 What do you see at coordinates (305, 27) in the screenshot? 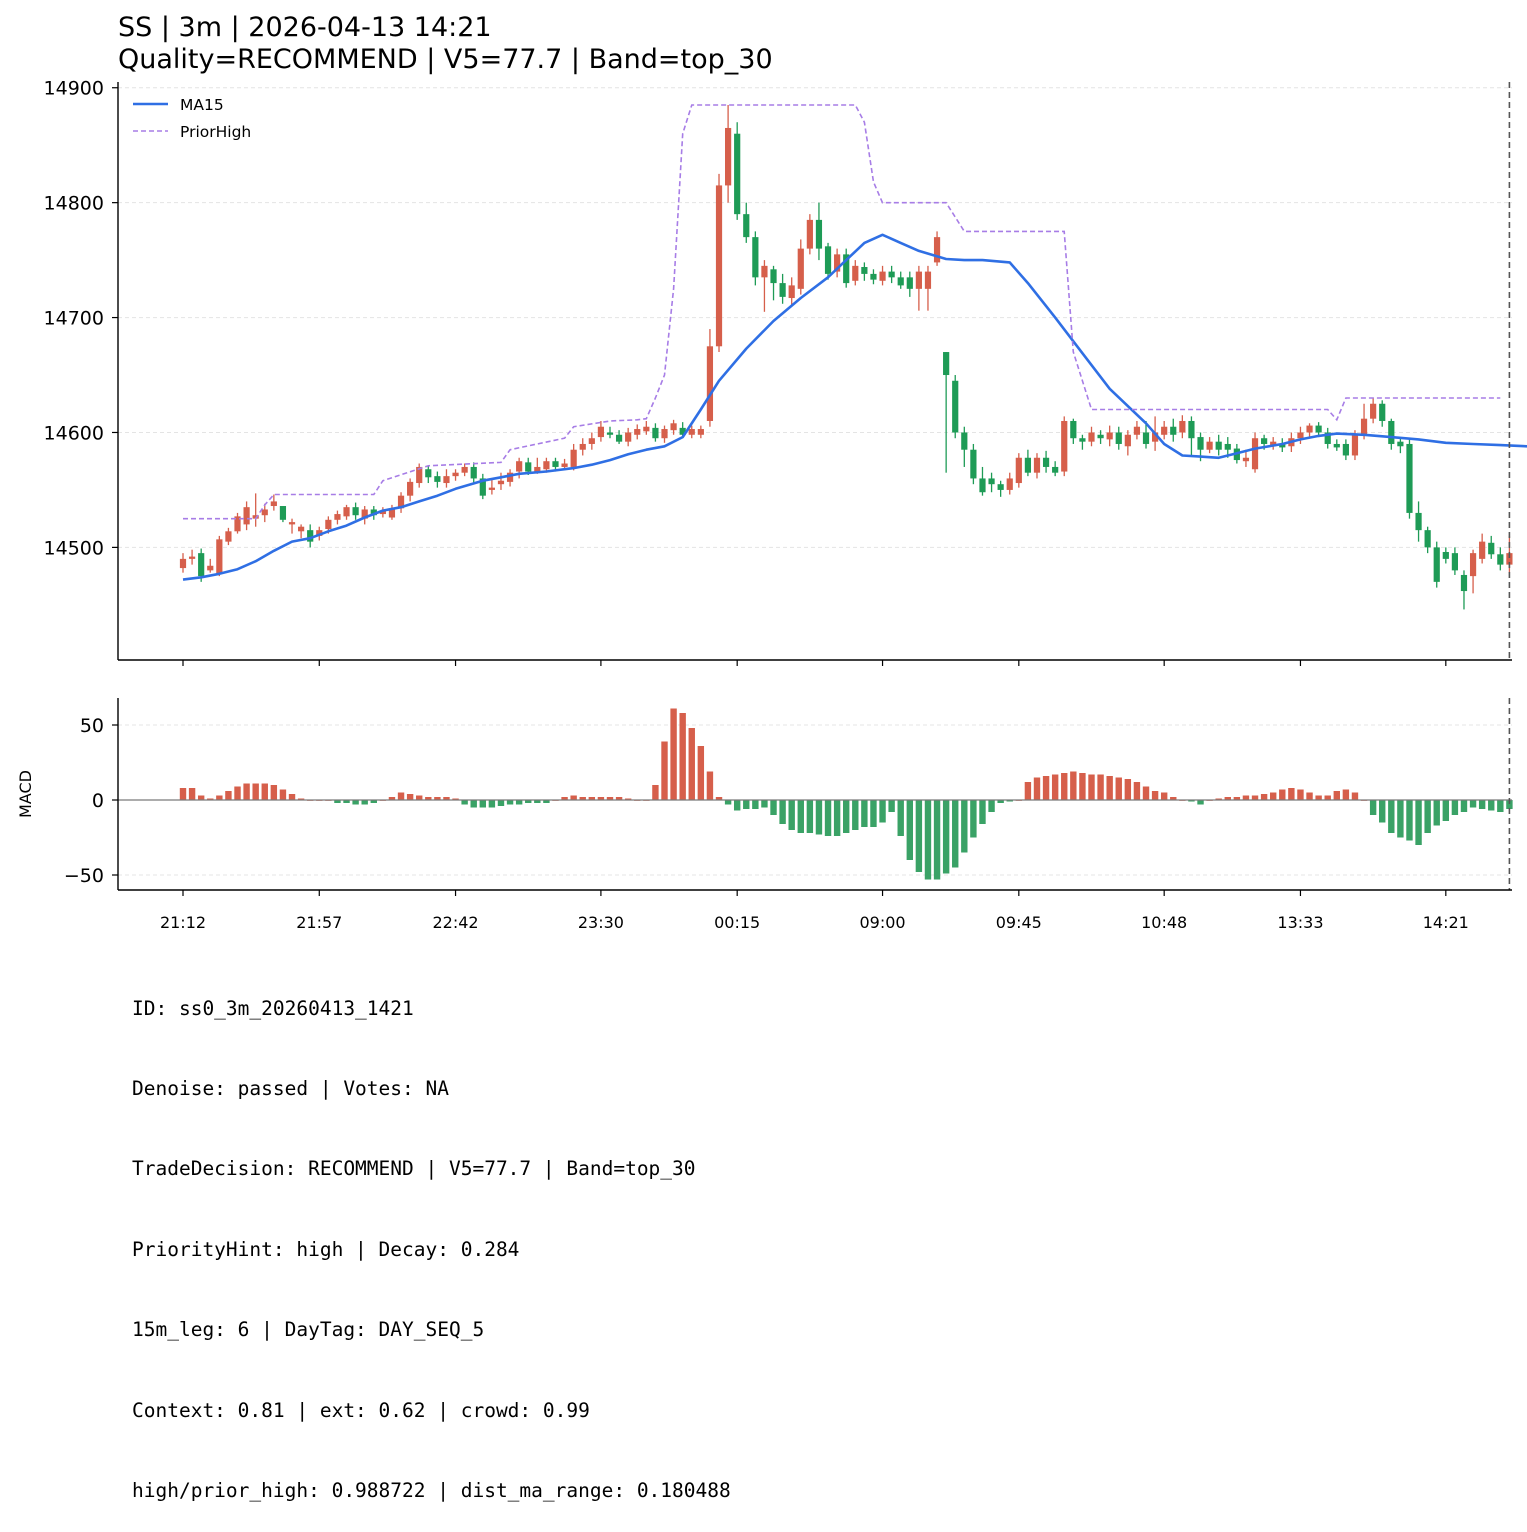
I see `chart-title-line-1: SS | 3m | 2026-04-13 14:21` at bounding box center [305, 27].